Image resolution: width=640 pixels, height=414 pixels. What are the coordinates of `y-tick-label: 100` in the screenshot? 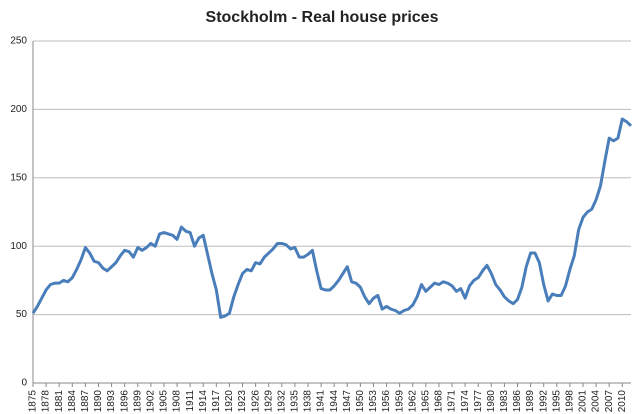 It's located at (18, 246).